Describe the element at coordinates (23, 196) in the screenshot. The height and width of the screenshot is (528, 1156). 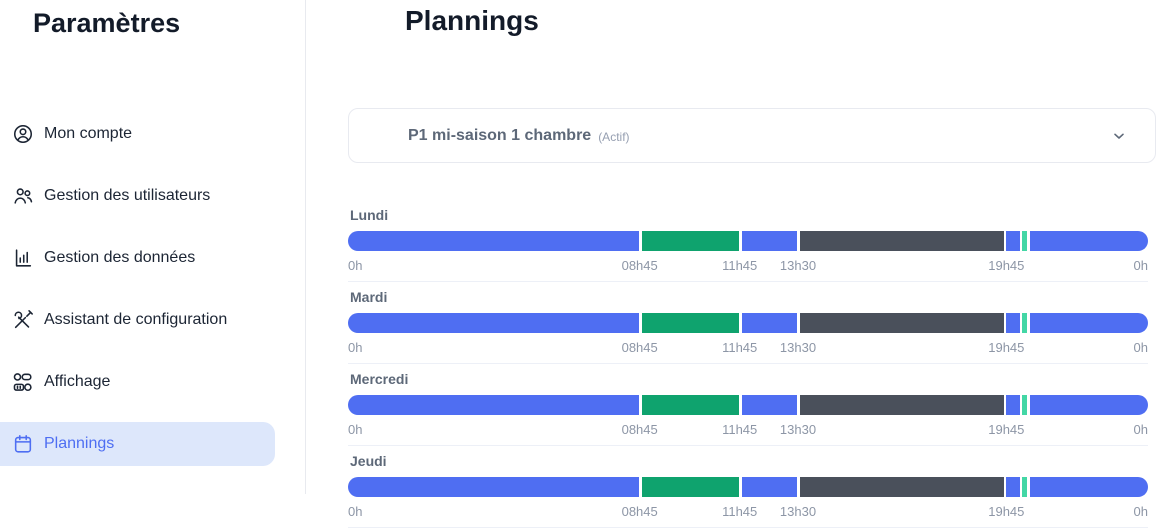
I see `users-icon` at that location.